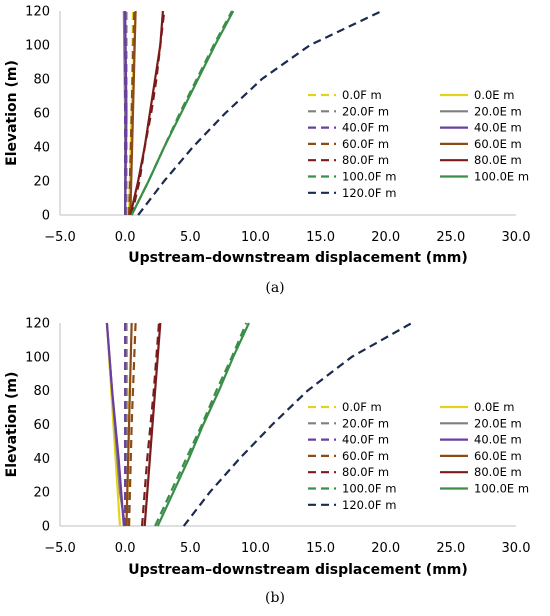 This screenshot has height=616, width=550. What do you see at coordinates (275, 288) in the screenshot?
I see `panel-caption-a: (a)` at bounding box center [275, 288].